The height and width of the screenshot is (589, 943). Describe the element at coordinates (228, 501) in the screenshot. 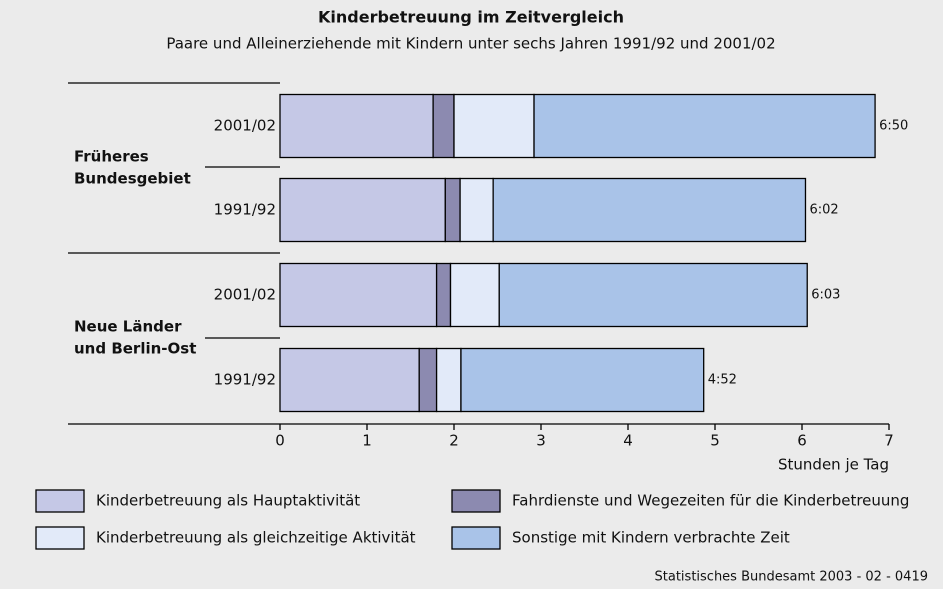

I see `legend-label: Kinderbetreuung als Hauptaktivität` at that location.